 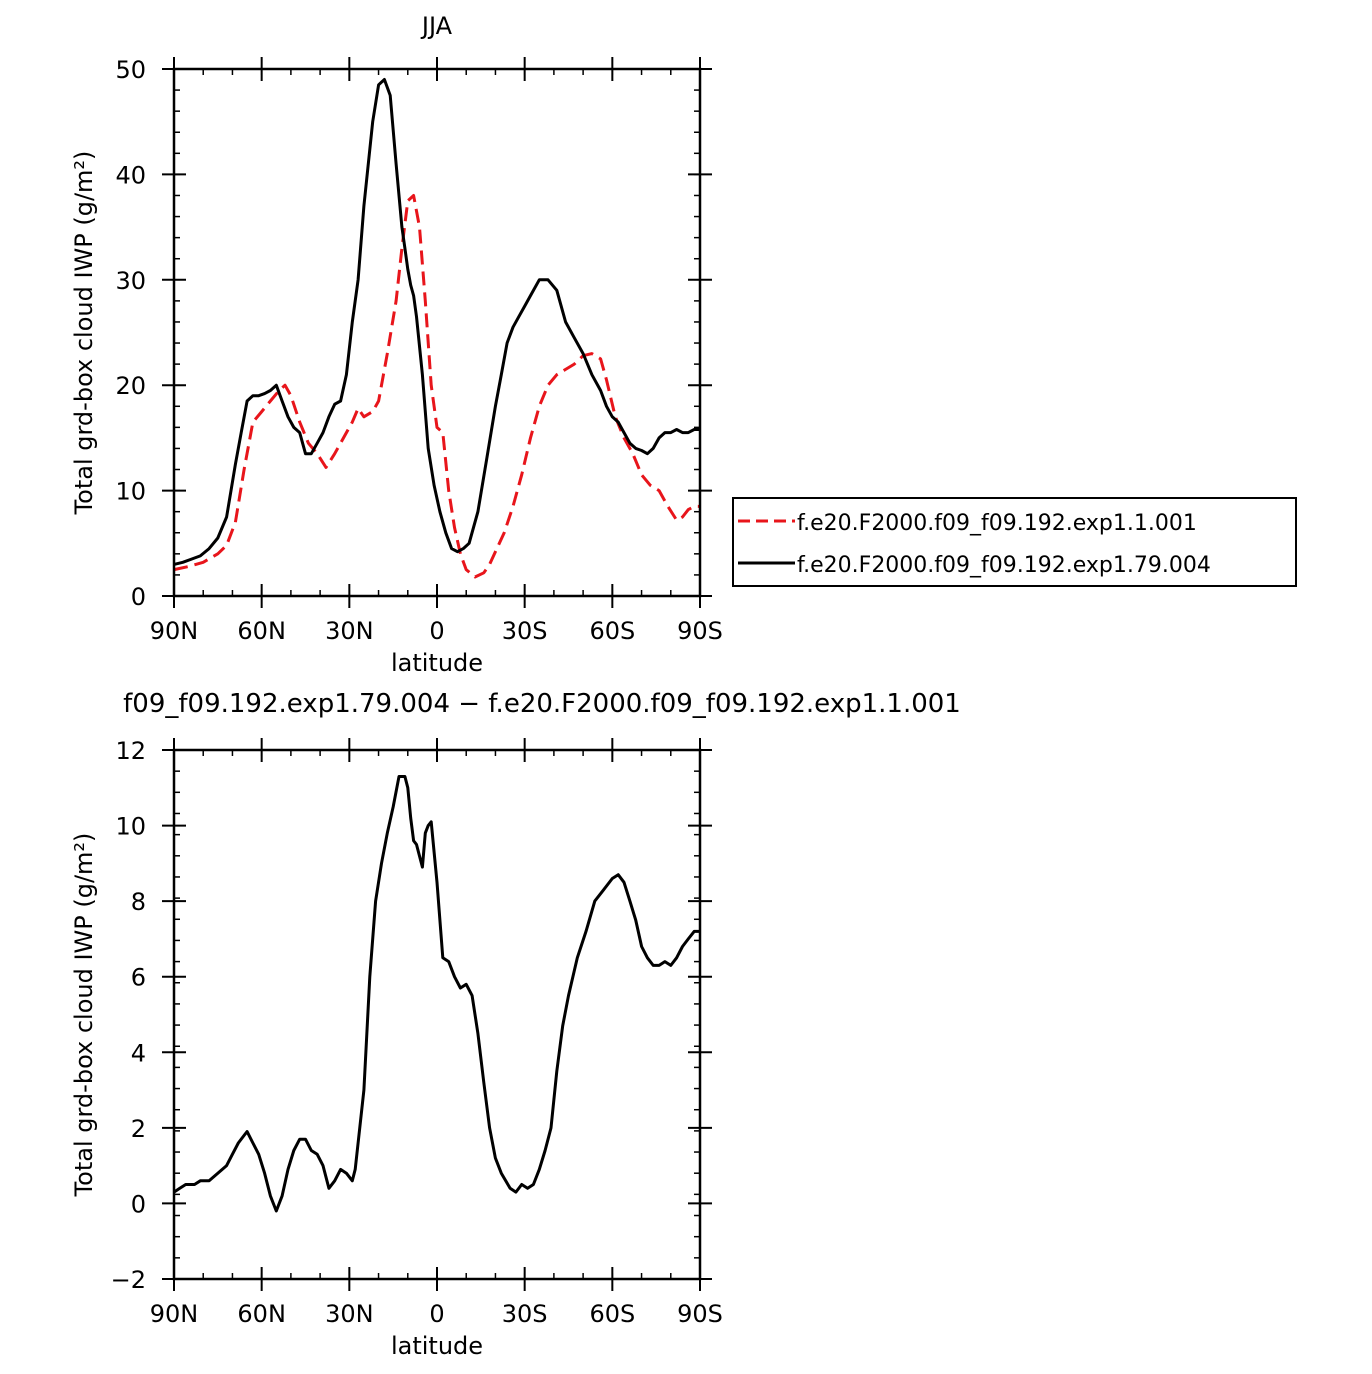 I want to click on y-tick-label: 50, so click(x=130, y=70).